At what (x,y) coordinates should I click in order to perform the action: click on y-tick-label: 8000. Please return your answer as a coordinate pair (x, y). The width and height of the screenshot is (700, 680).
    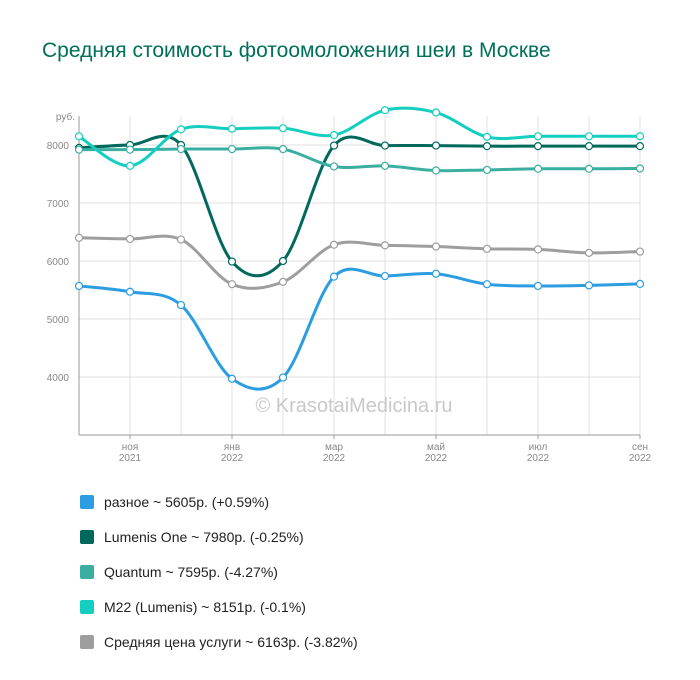
    Looking at the image, I should click on (58, 146).